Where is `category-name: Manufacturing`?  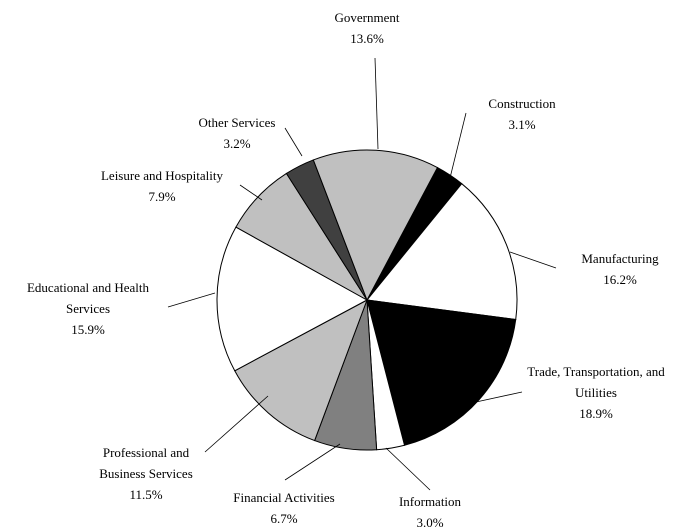
category-name: Manufacturing is located at coordinates (620, 258).